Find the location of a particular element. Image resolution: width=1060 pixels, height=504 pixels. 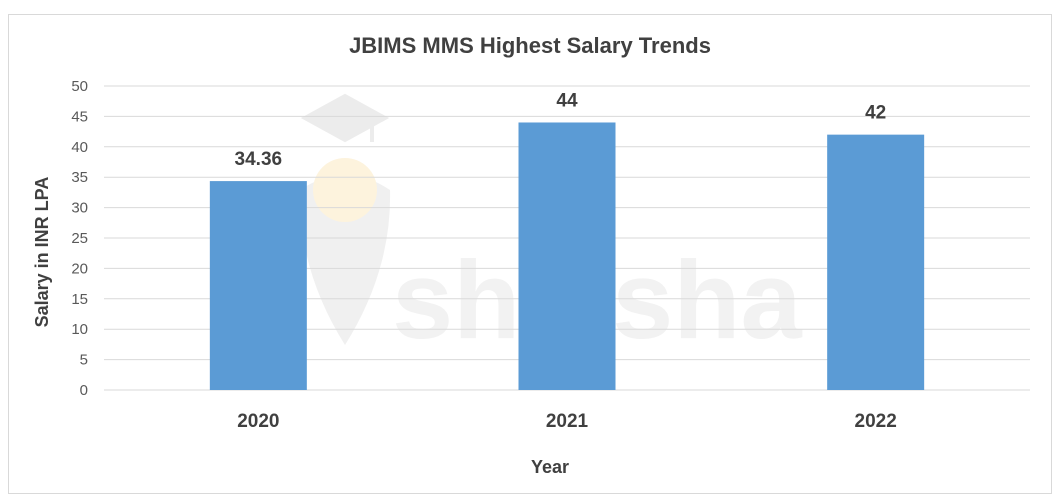

data-labels: 34.36 44 42 is located at coordinates (561, 130).